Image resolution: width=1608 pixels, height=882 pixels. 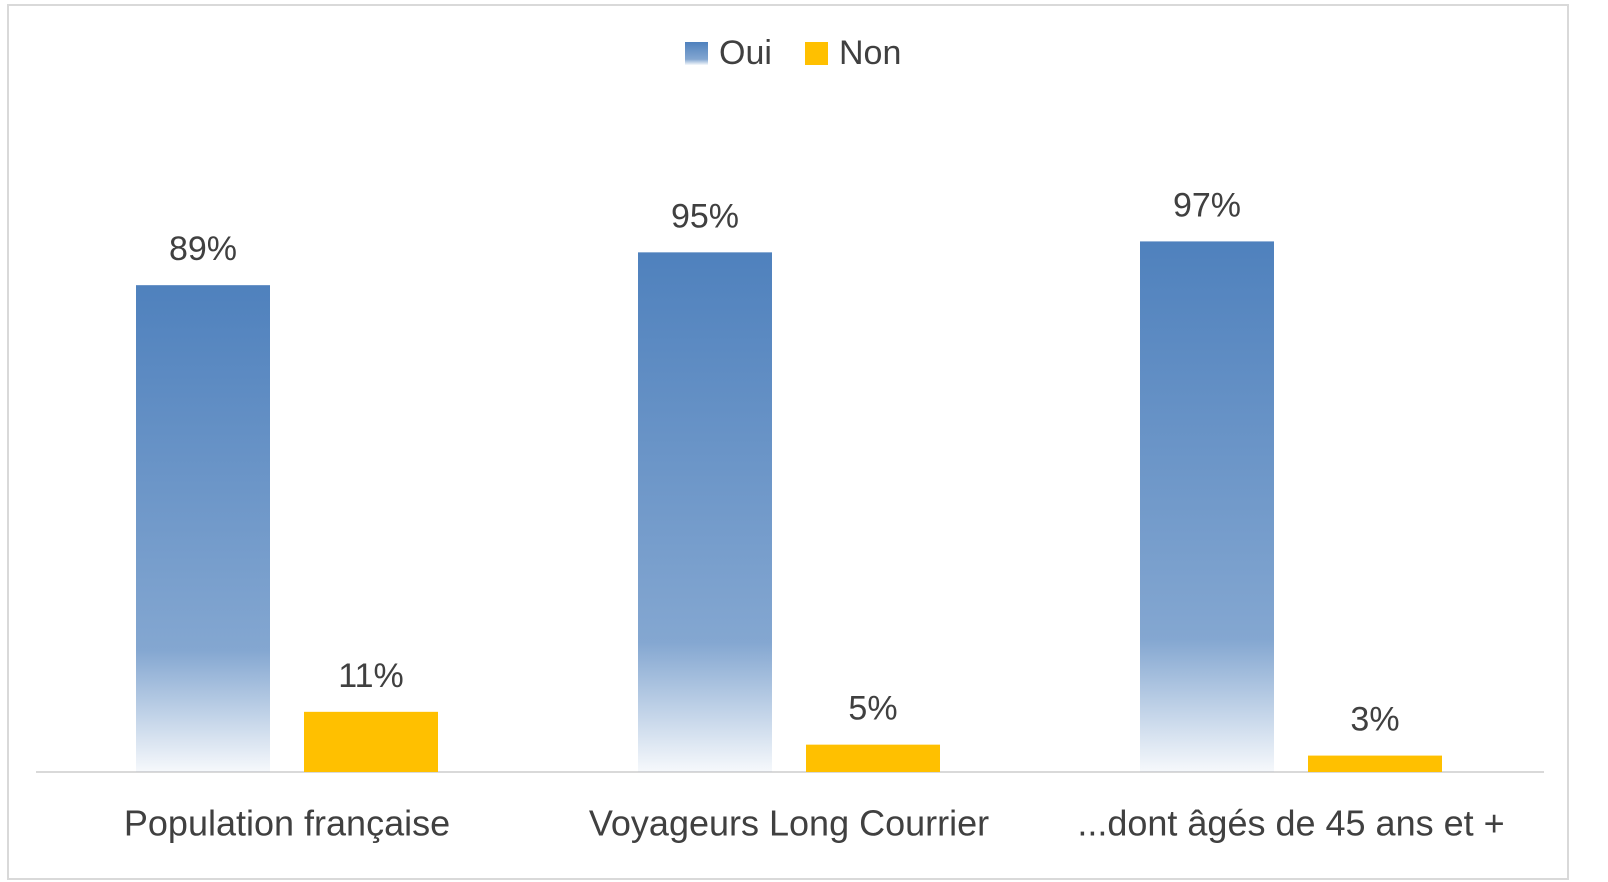 What do you see at coordinates (371, 676) in the screenshot?
I see `value-label: 11%` at bounding box center [371, 676].